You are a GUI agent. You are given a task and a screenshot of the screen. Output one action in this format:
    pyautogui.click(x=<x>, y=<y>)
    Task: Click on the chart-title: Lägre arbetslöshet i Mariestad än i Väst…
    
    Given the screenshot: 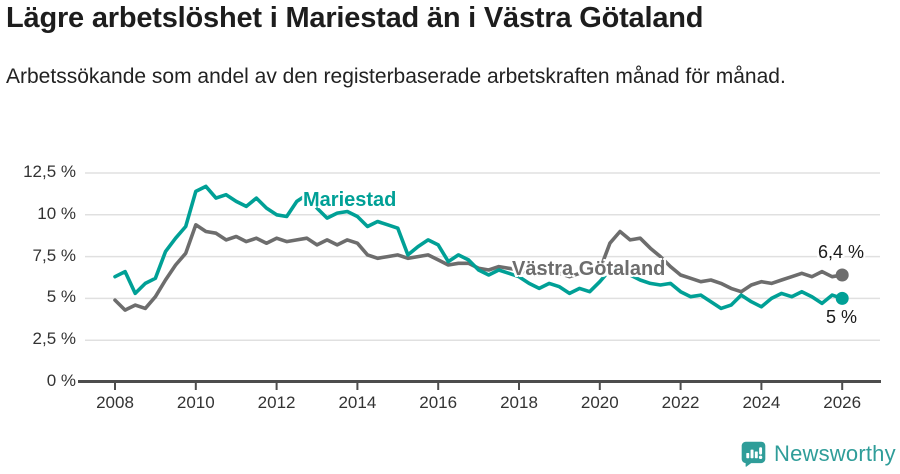 What is the action you would take?
    pyautogui.click(x=355, y=18)
    